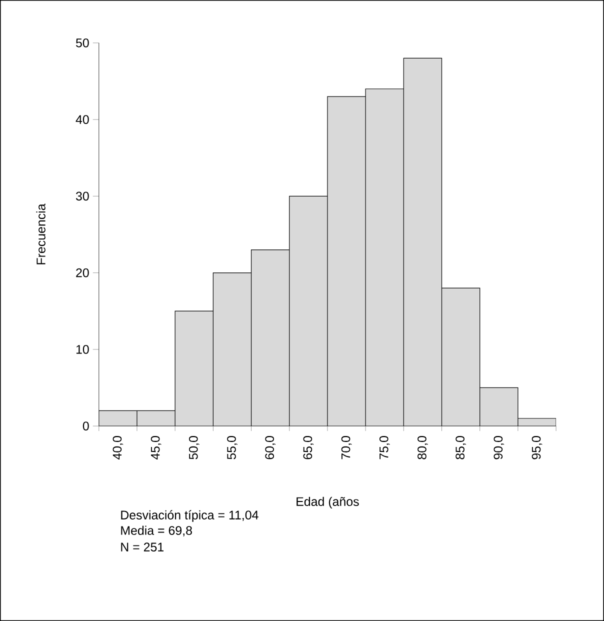 Image resolution: width=604 pixels, height=621 pixels. I want to click on x-tick-label: 50,0, so click(194, 448).